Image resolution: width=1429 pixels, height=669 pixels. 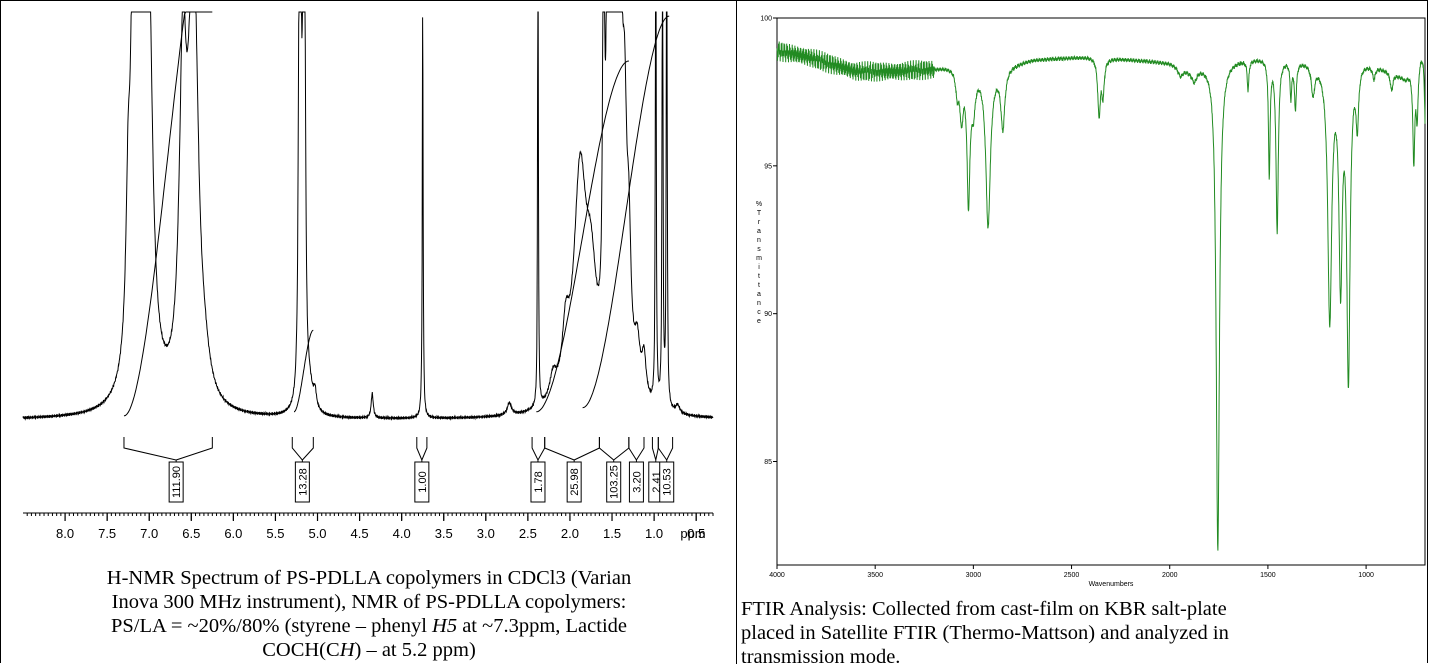 What do you see at coordinates (1072, 575) in the screenshot?
I see `ftir-x-tick-label: 2500` at bounding box center [1072, 575].